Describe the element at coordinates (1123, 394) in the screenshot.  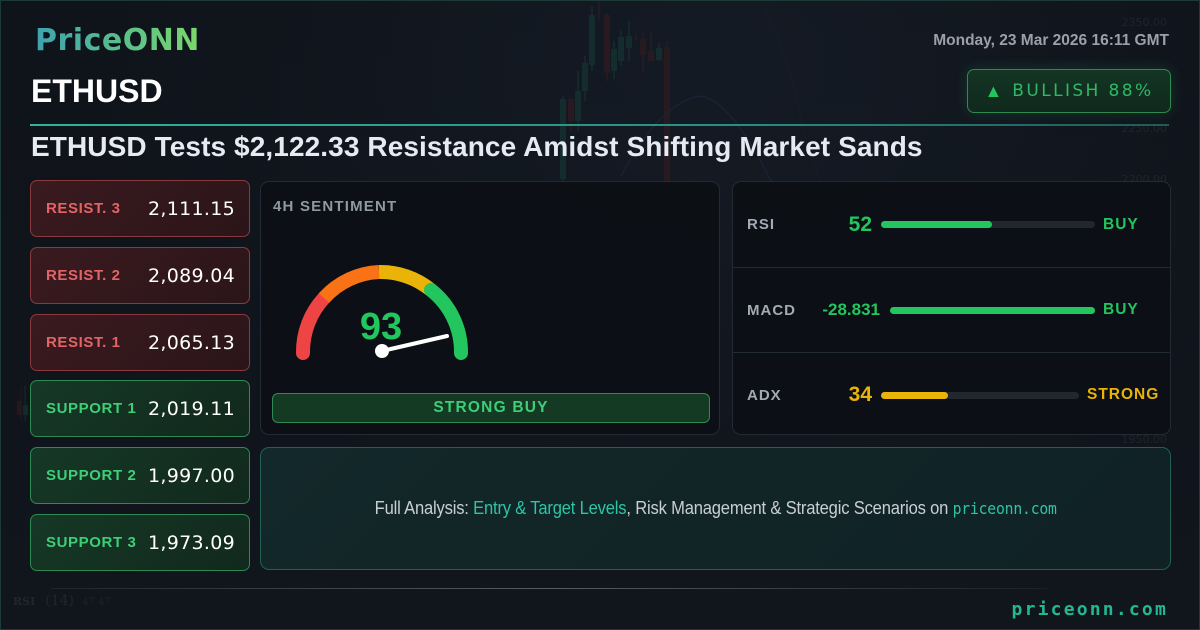
I see `indicator-signal: STRONG` at that location.